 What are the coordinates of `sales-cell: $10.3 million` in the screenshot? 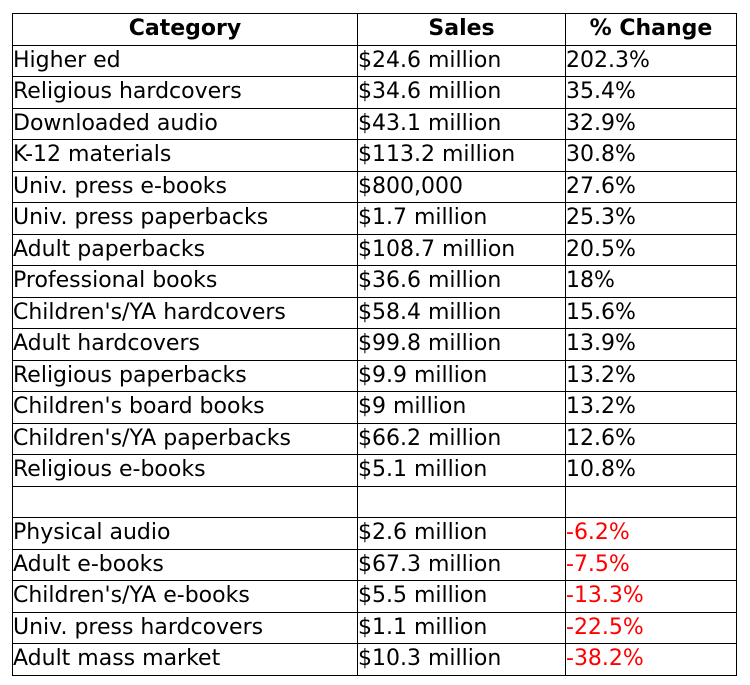 It's located at (461, 659).